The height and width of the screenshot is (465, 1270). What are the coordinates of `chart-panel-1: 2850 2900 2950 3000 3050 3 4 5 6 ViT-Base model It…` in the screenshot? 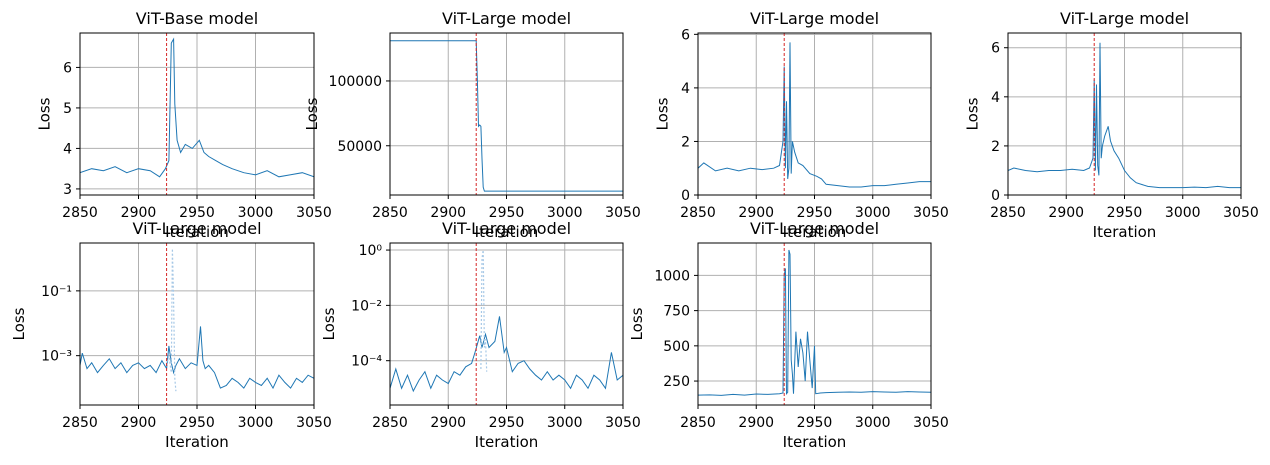 It's located at (184, 125).